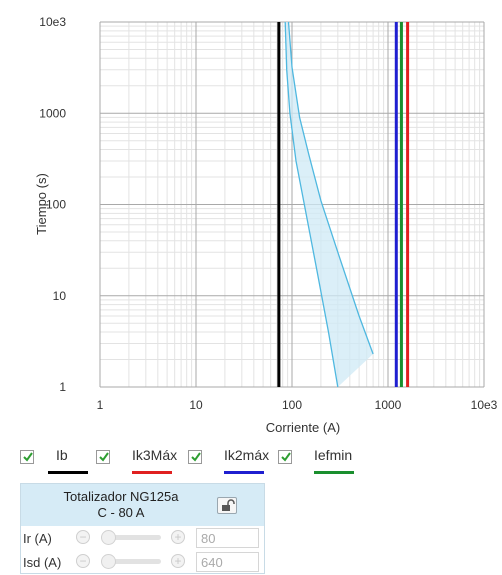 Image resolution: width=502 pixels, height=575 pixels. I want to click on x-tick-labels: 1 10 100 1000 10e3, so click(297, 405).